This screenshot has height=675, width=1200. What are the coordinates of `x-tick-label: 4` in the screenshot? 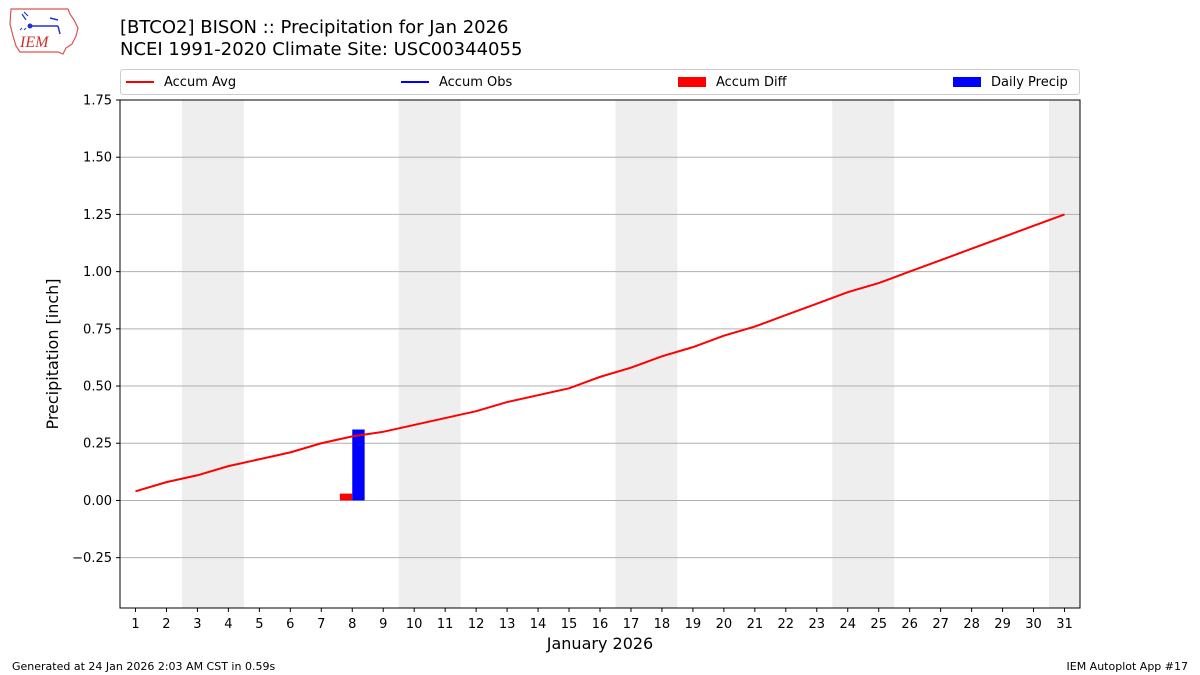 It's located at (228, 624).